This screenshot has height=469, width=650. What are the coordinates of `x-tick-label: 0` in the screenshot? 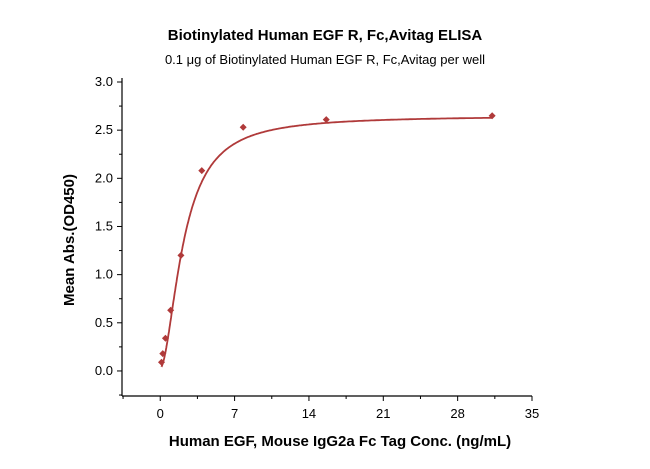 It's located at (160, 413).